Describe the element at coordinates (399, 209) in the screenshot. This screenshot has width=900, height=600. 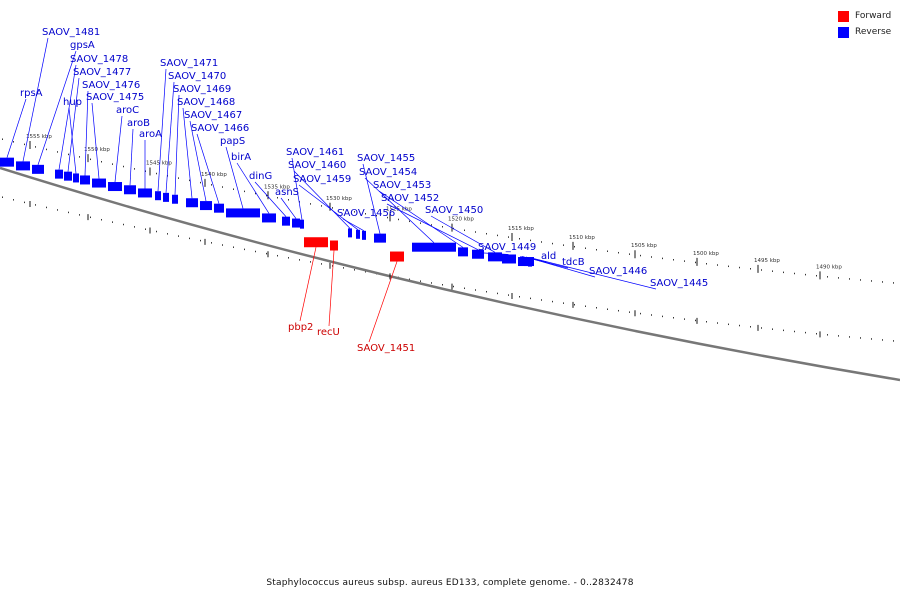
I see `kbp-tick-label: 1525 kbp` at that location.